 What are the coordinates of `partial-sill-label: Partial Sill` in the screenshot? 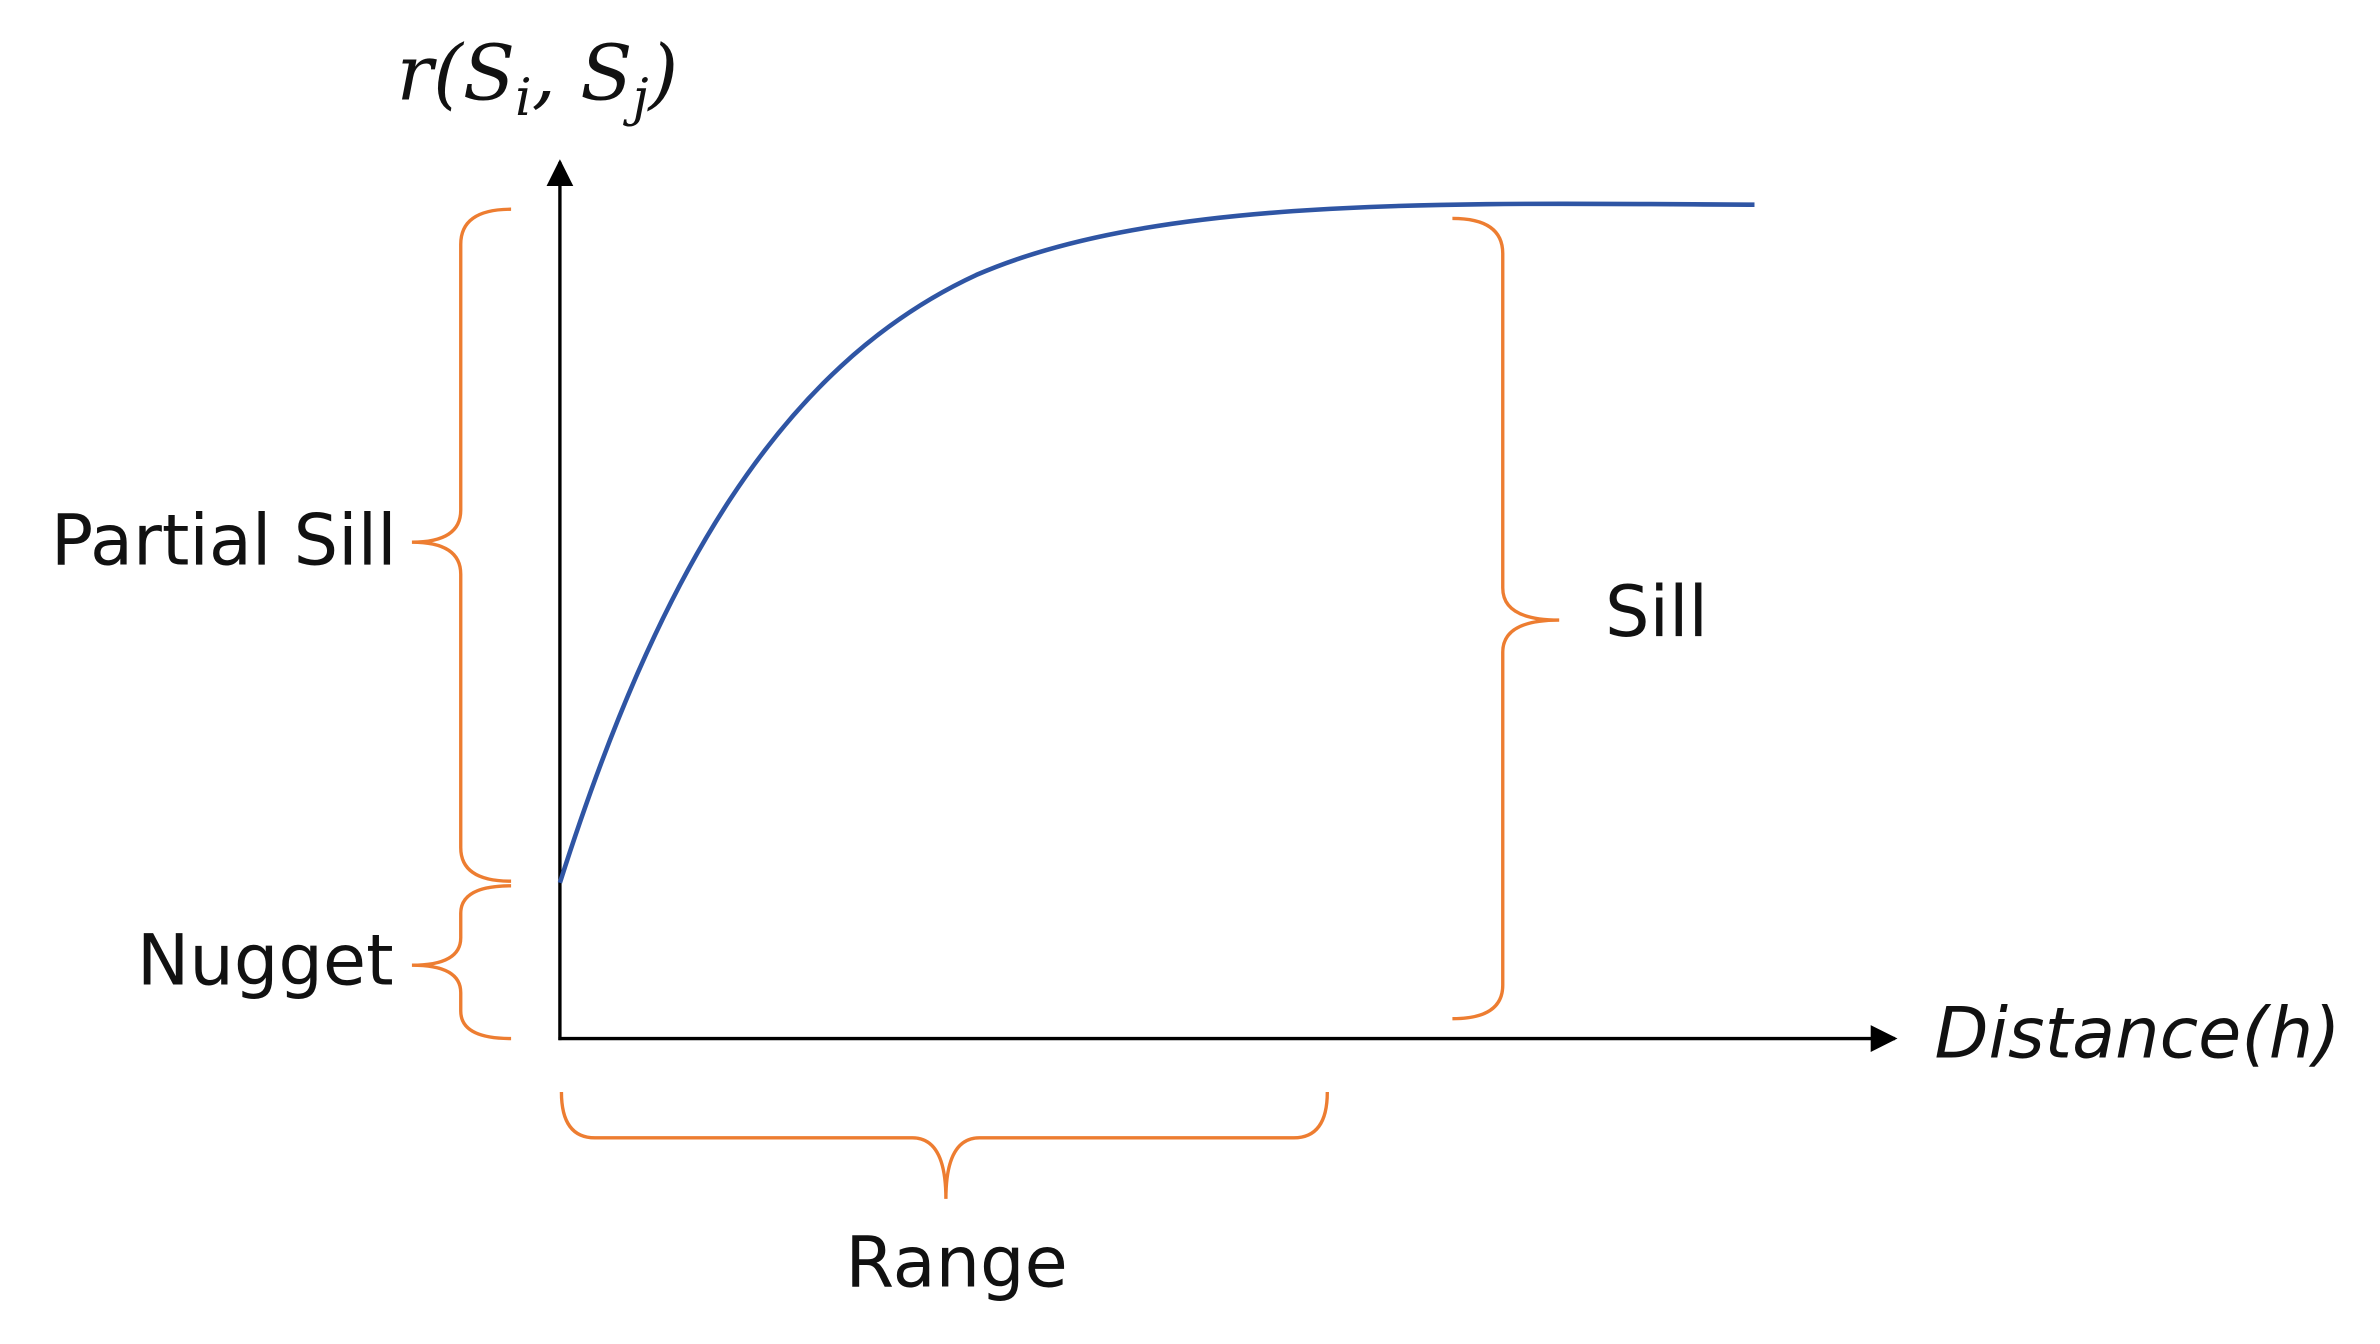 It's located at (224, 540).